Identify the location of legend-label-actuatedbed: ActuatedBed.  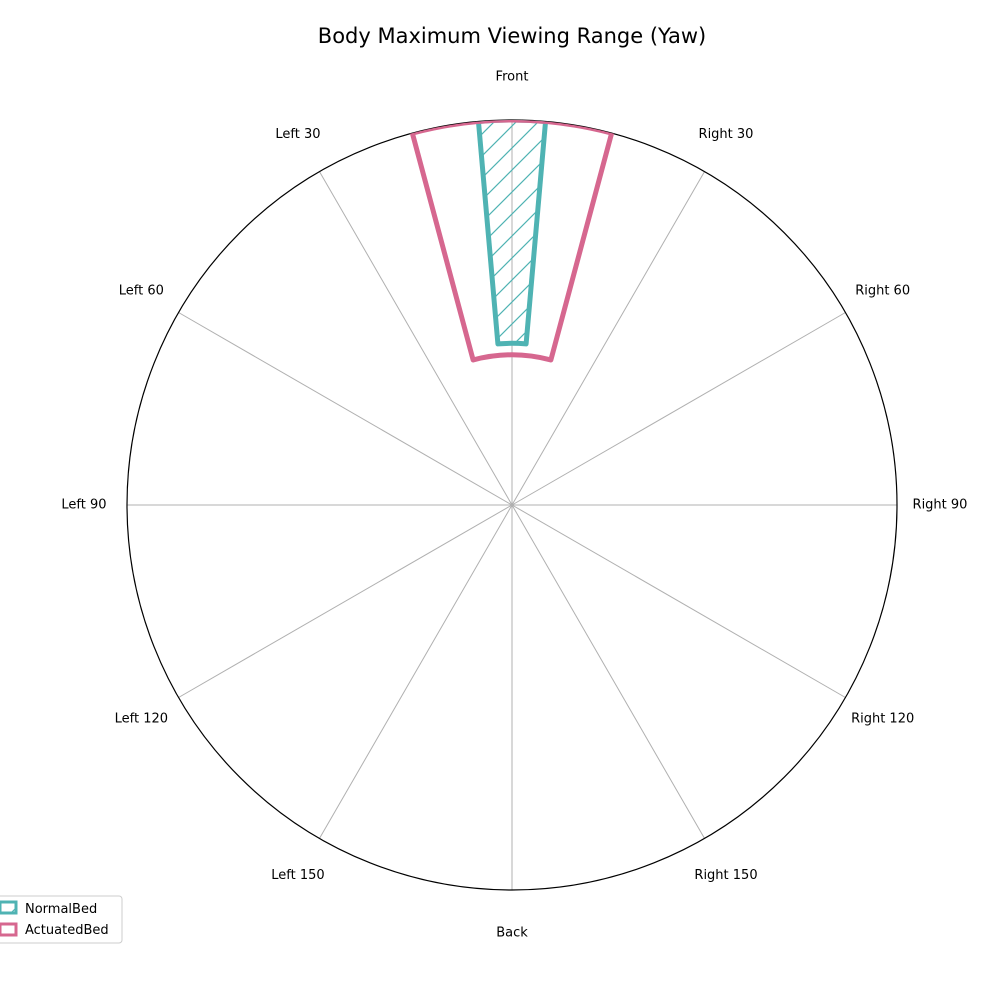
(67, 930).